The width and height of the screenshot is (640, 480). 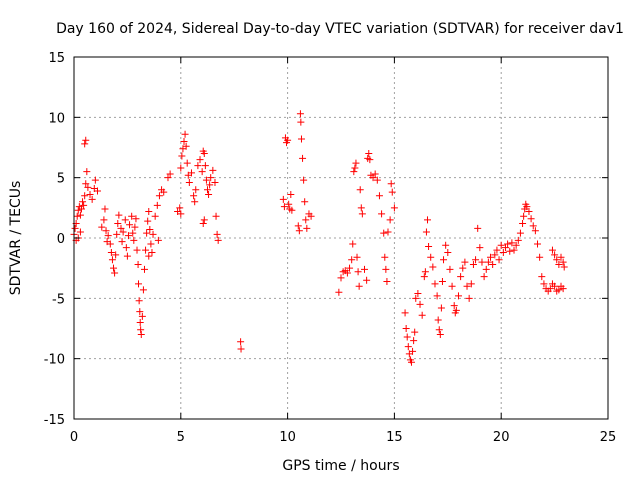 What do you see at coordinates (56, 58) in the screenshot?
I see `y-tick-label: 15` at bounding box center [56, 58].